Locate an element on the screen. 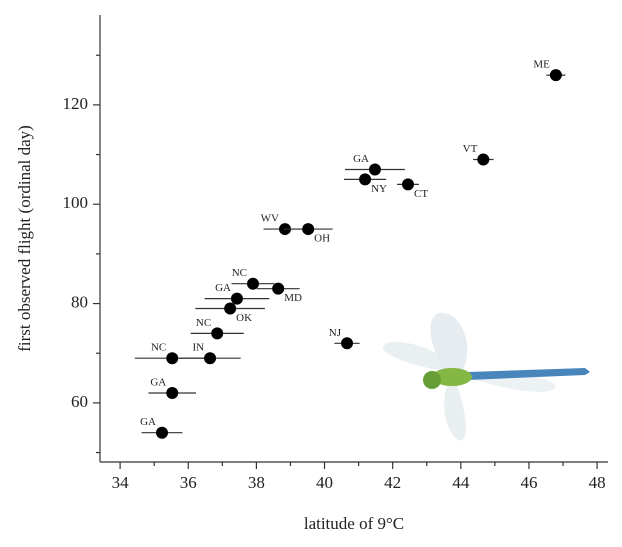 This screenshot has height=547, width=622. point-label: NY is located at coordinates (379, 189).